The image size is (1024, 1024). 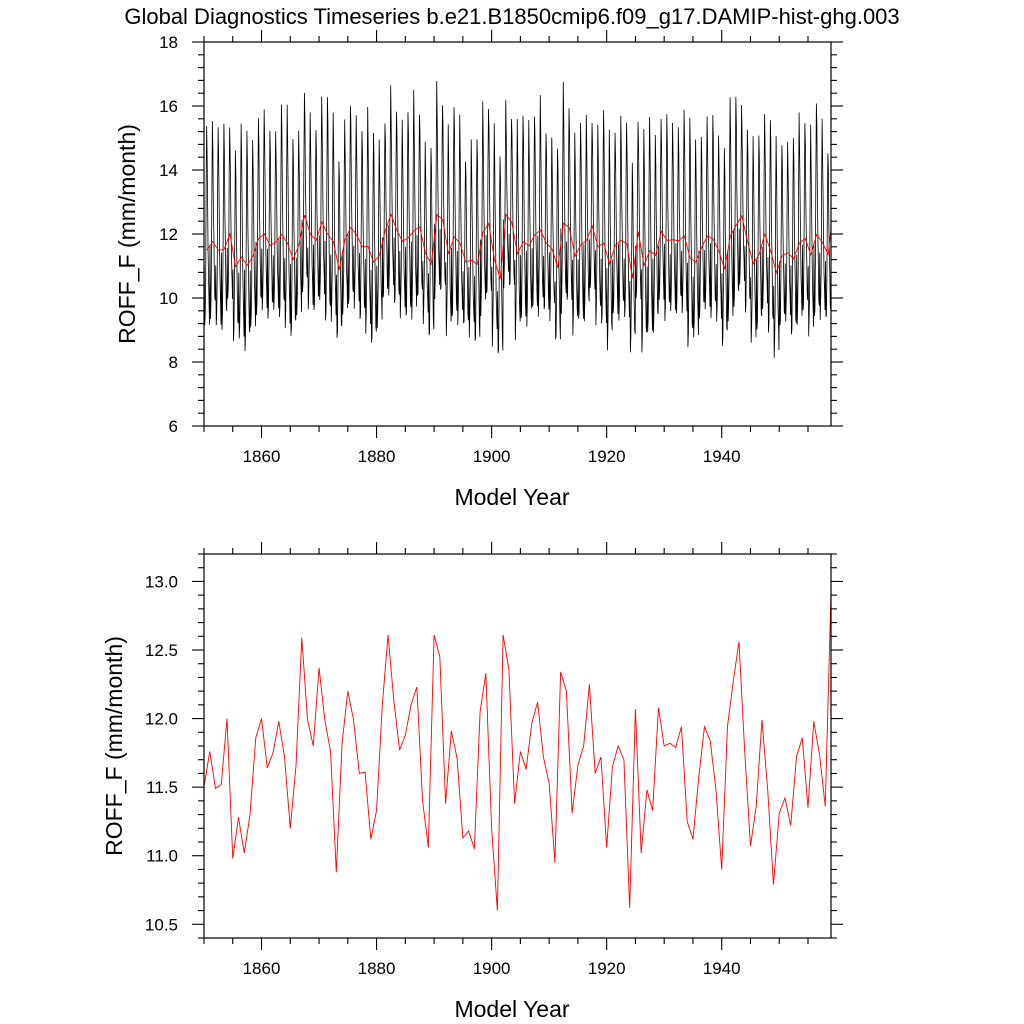 I want to click on bottom-y-tick-label: 11.5, so click(x=162, y=787).